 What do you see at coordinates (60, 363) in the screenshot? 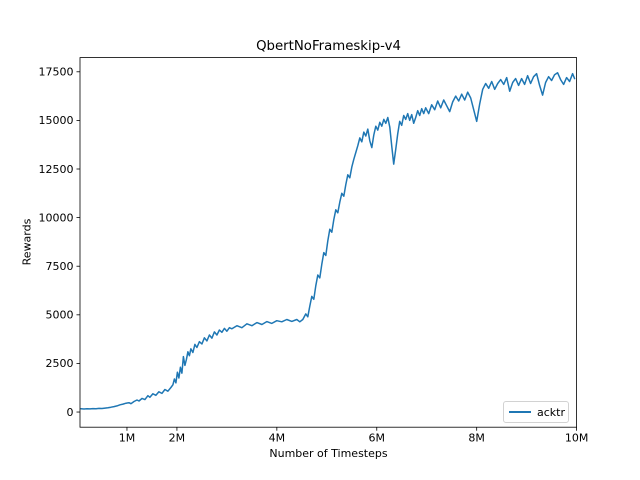
I see `y-tick-label: 2500` at bounding box center [60, 363].